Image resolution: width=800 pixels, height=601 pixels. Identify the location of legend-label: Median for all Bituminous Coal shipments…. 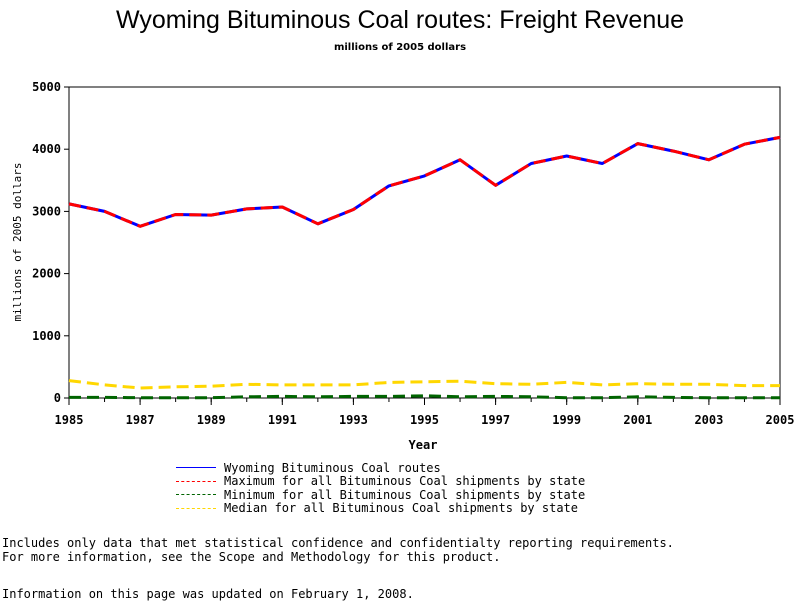
(401, 508).